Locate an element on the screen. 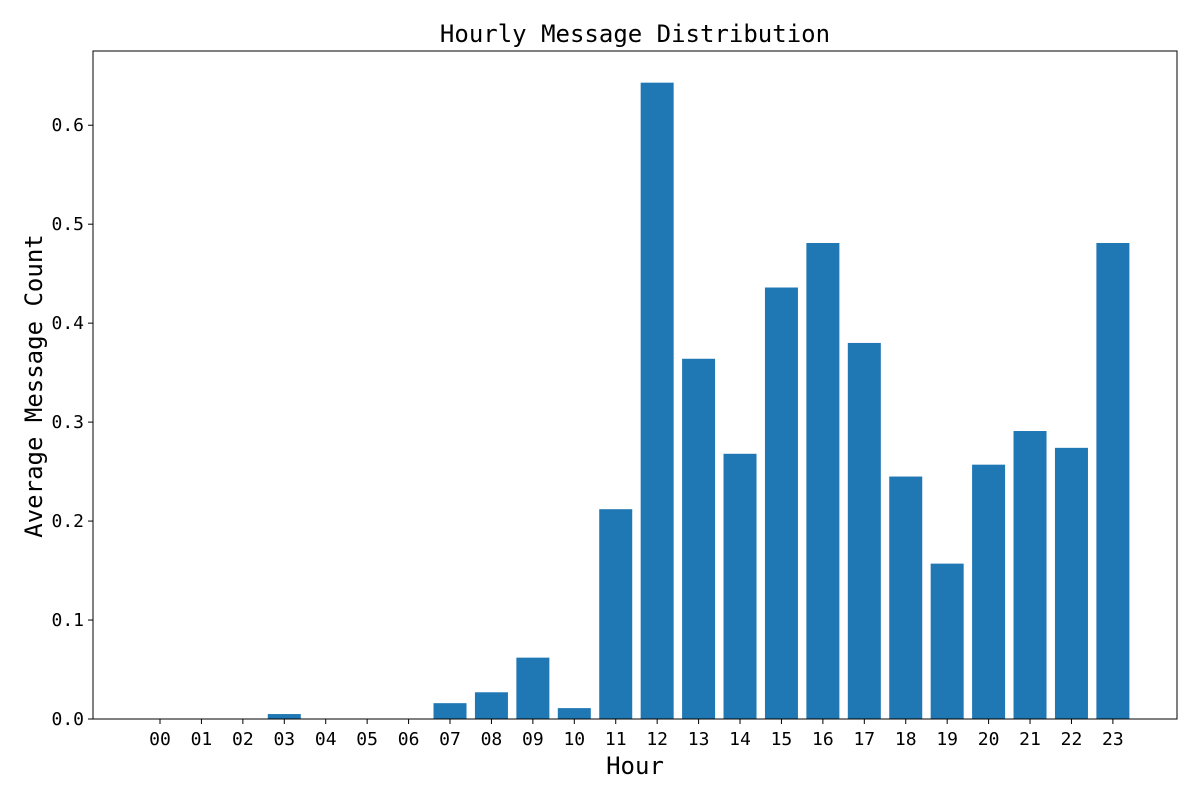 The width and height of the screenshot is (1200, 800). x-tick-label: 20 is located at coordinates (989, 739).